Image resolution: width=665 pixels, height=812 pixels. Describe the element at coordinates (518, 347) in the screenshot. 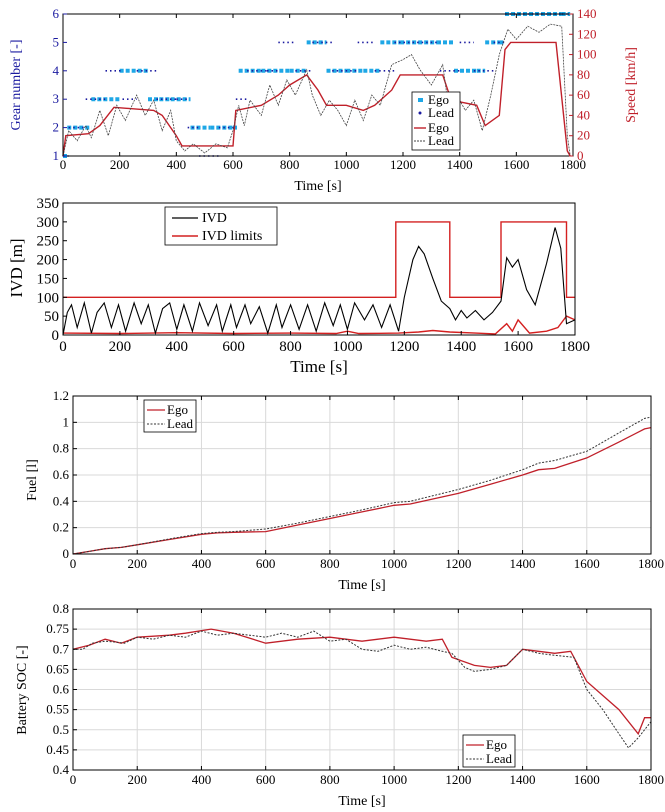

I see `ivd-x-tick-label-8: 1600` at that location.